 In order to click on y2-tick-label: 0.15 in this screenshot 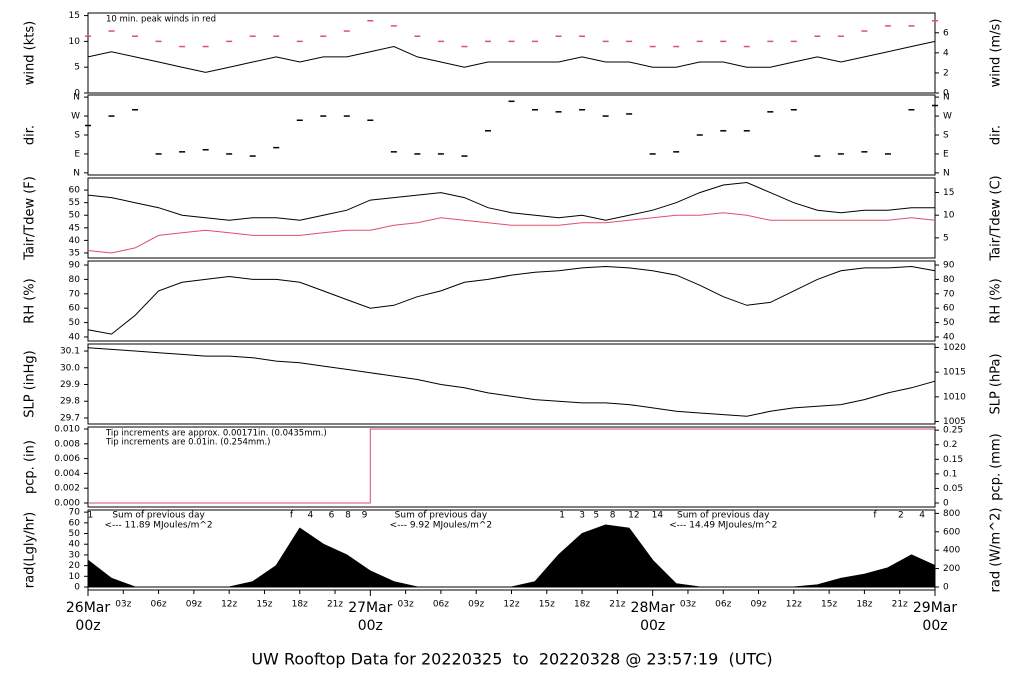, I will do `click(953, 460)`.